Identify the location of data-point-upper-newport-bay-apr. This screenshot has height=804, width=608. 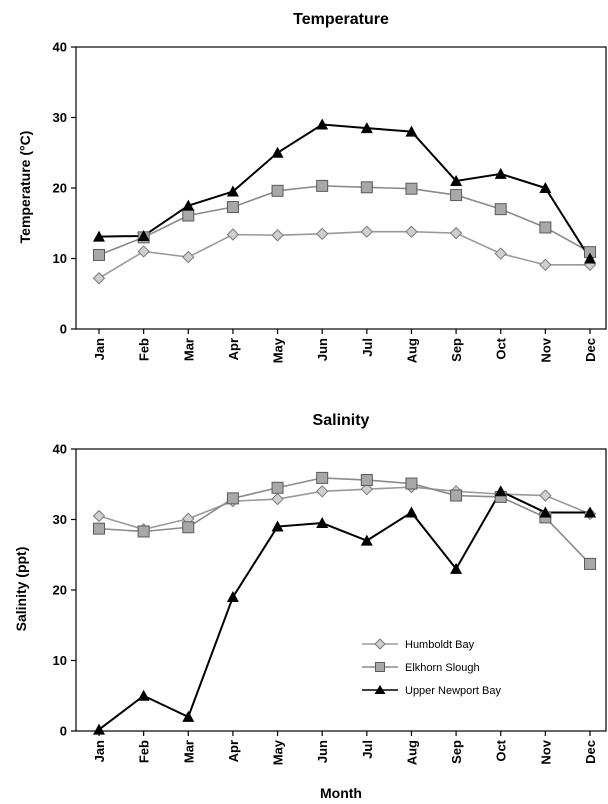
(232, 597).